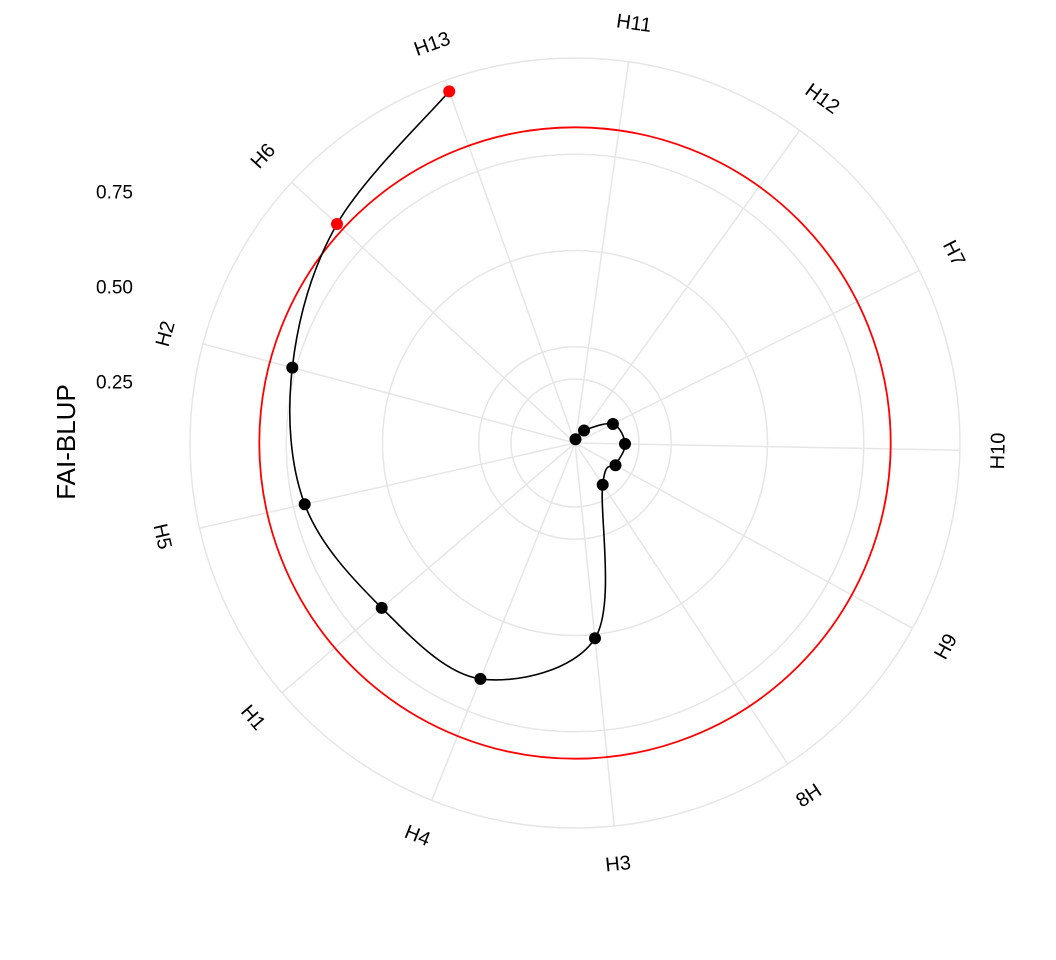  I want to click on category-label-h12: H12, so click(822, 98).